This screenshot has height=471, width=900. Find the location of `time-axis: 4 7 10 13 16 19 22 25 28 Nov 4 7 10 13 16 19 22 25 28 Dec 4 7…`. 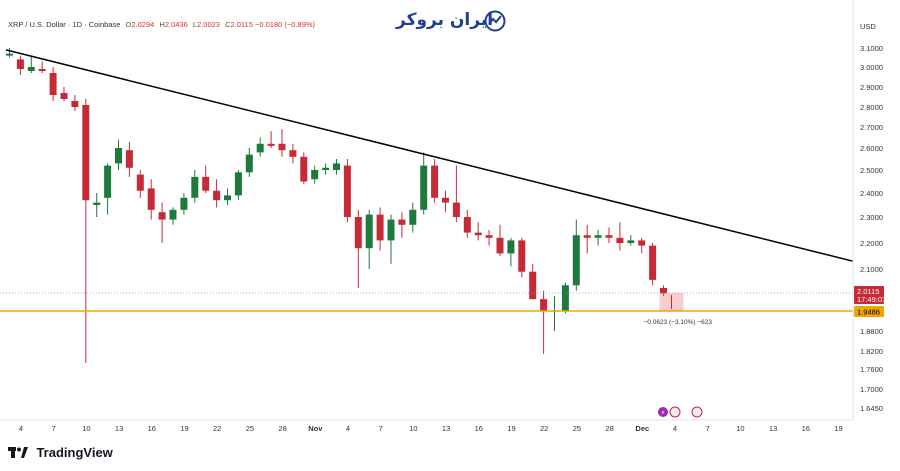

time-axis: 4 7 10 13 16 19 22 25 28 Nov 4 7 10 13 16 19 22 25 28 Dec 4 7… is located at coordinates (431, 428).